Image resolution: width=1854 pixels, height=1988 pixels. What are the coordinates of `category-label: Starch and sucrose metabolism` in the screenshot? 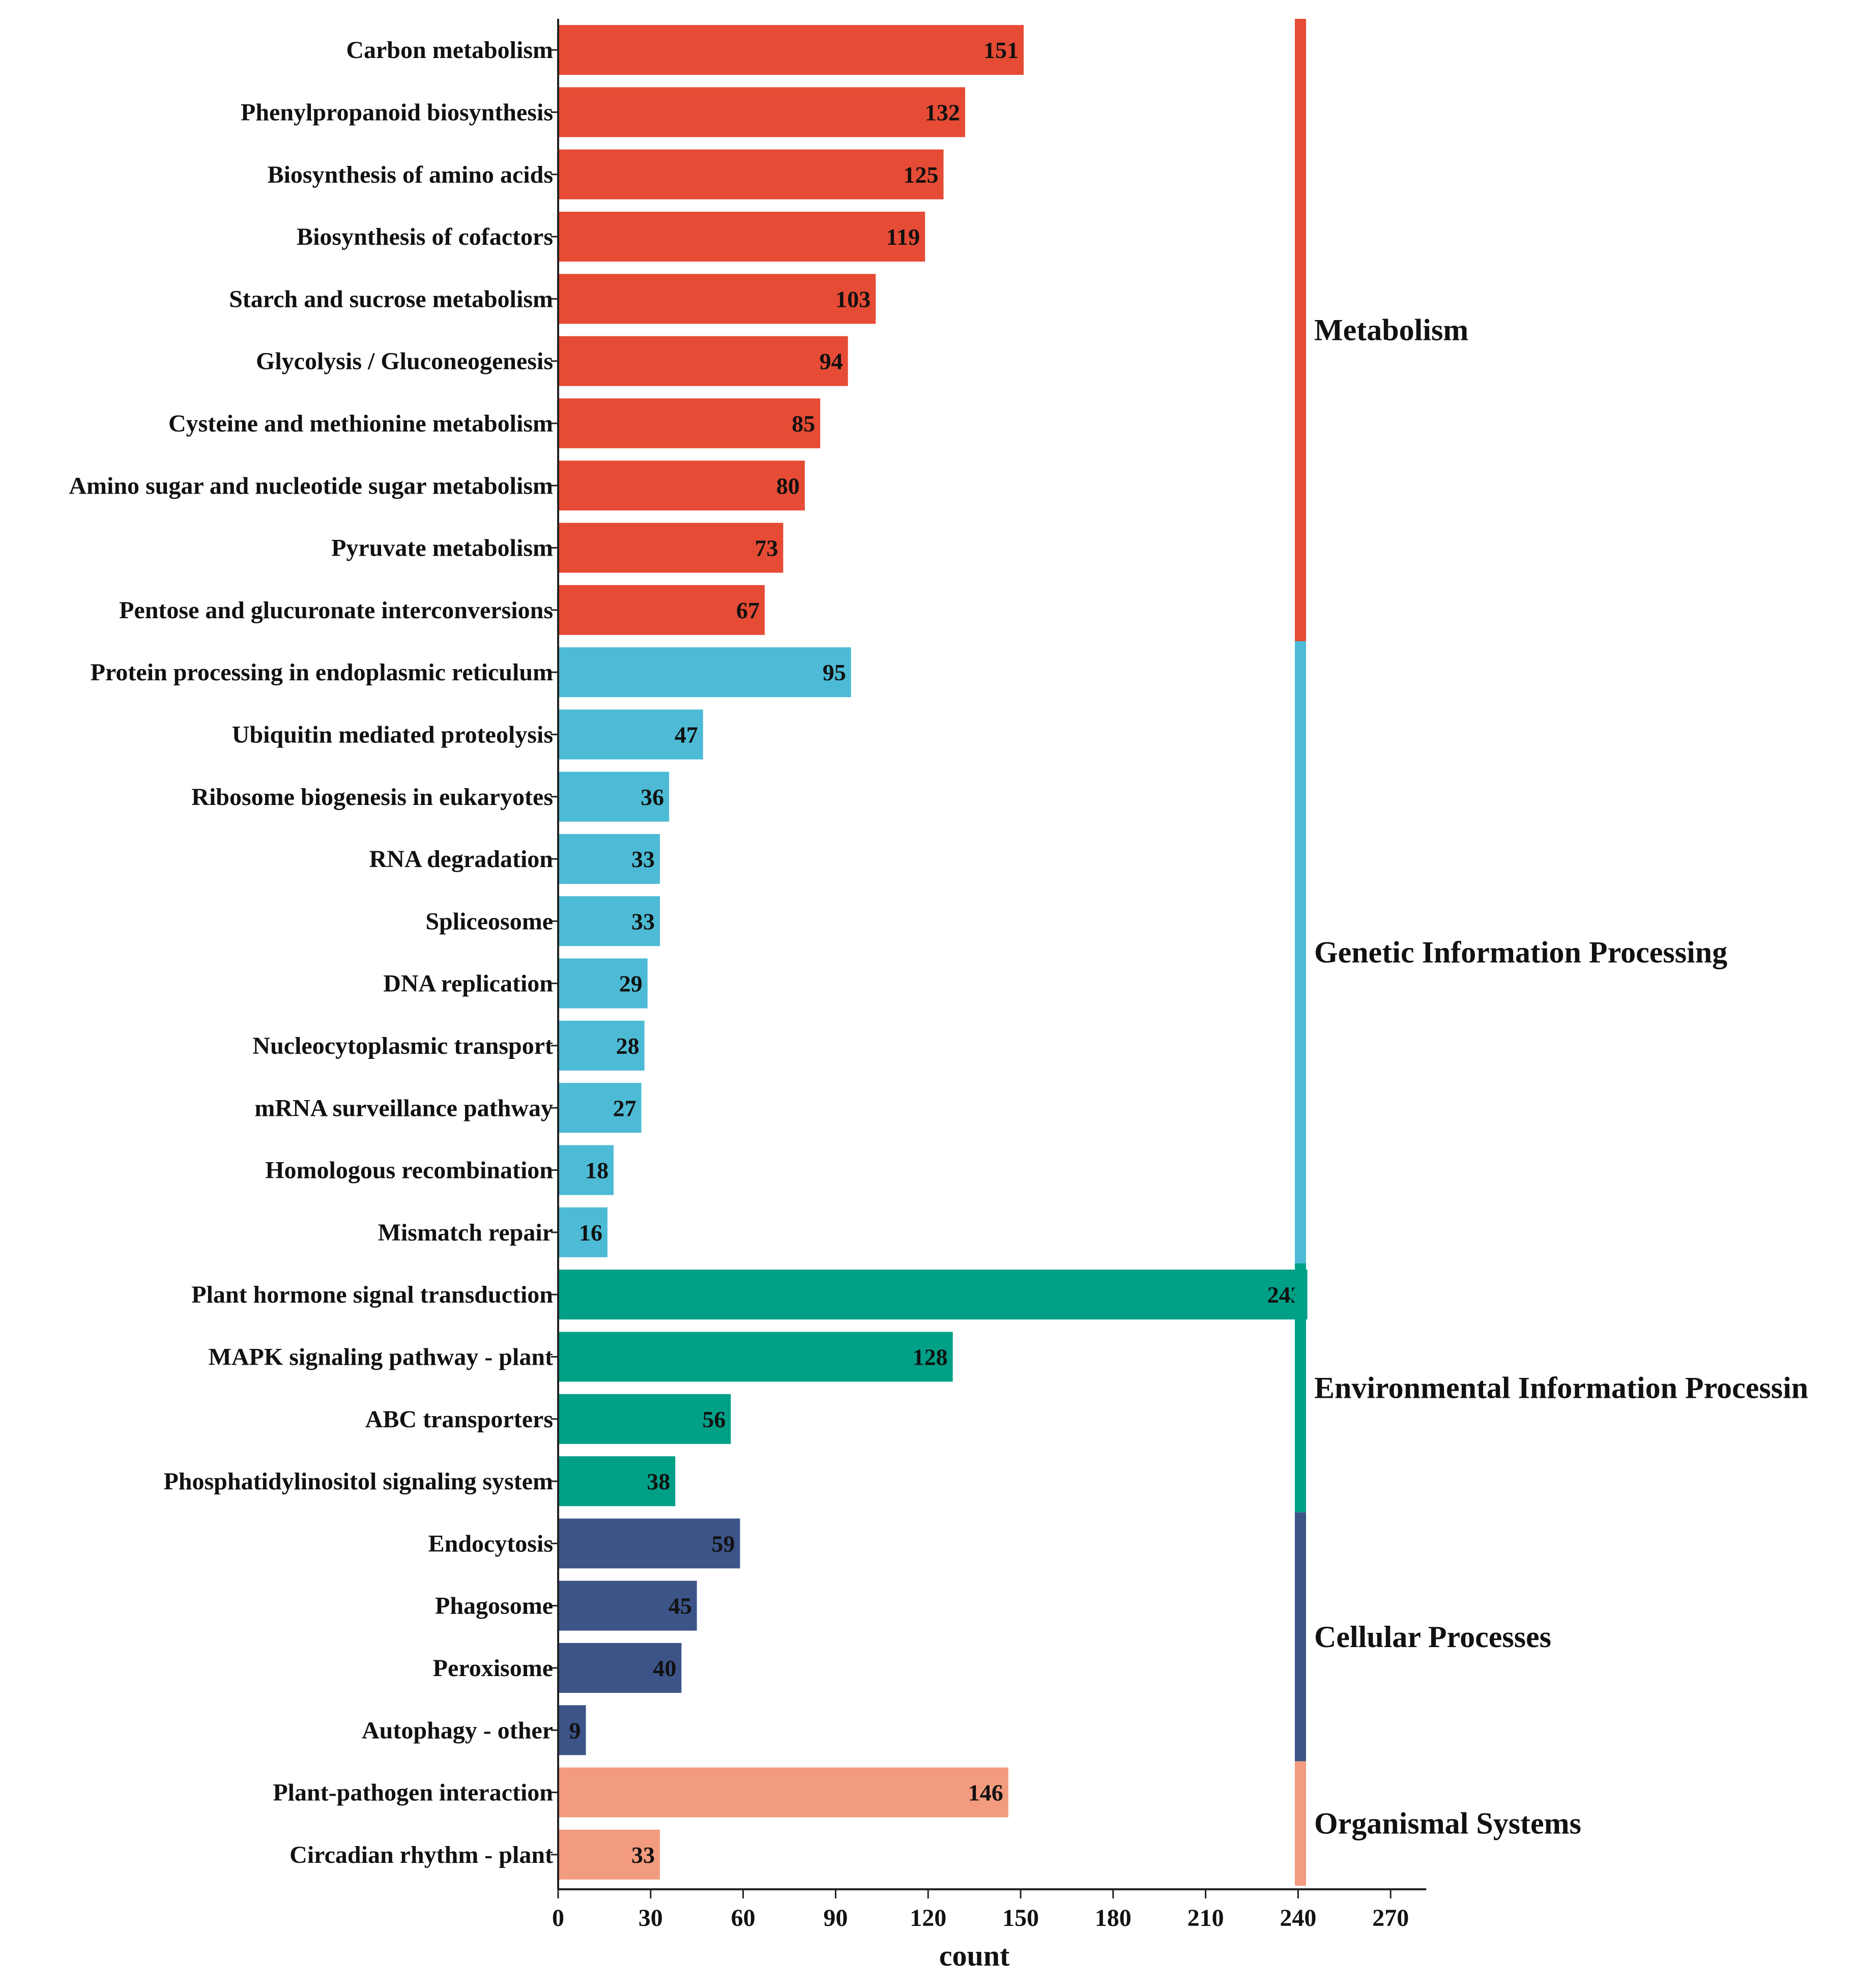 It's located at (391, 298).